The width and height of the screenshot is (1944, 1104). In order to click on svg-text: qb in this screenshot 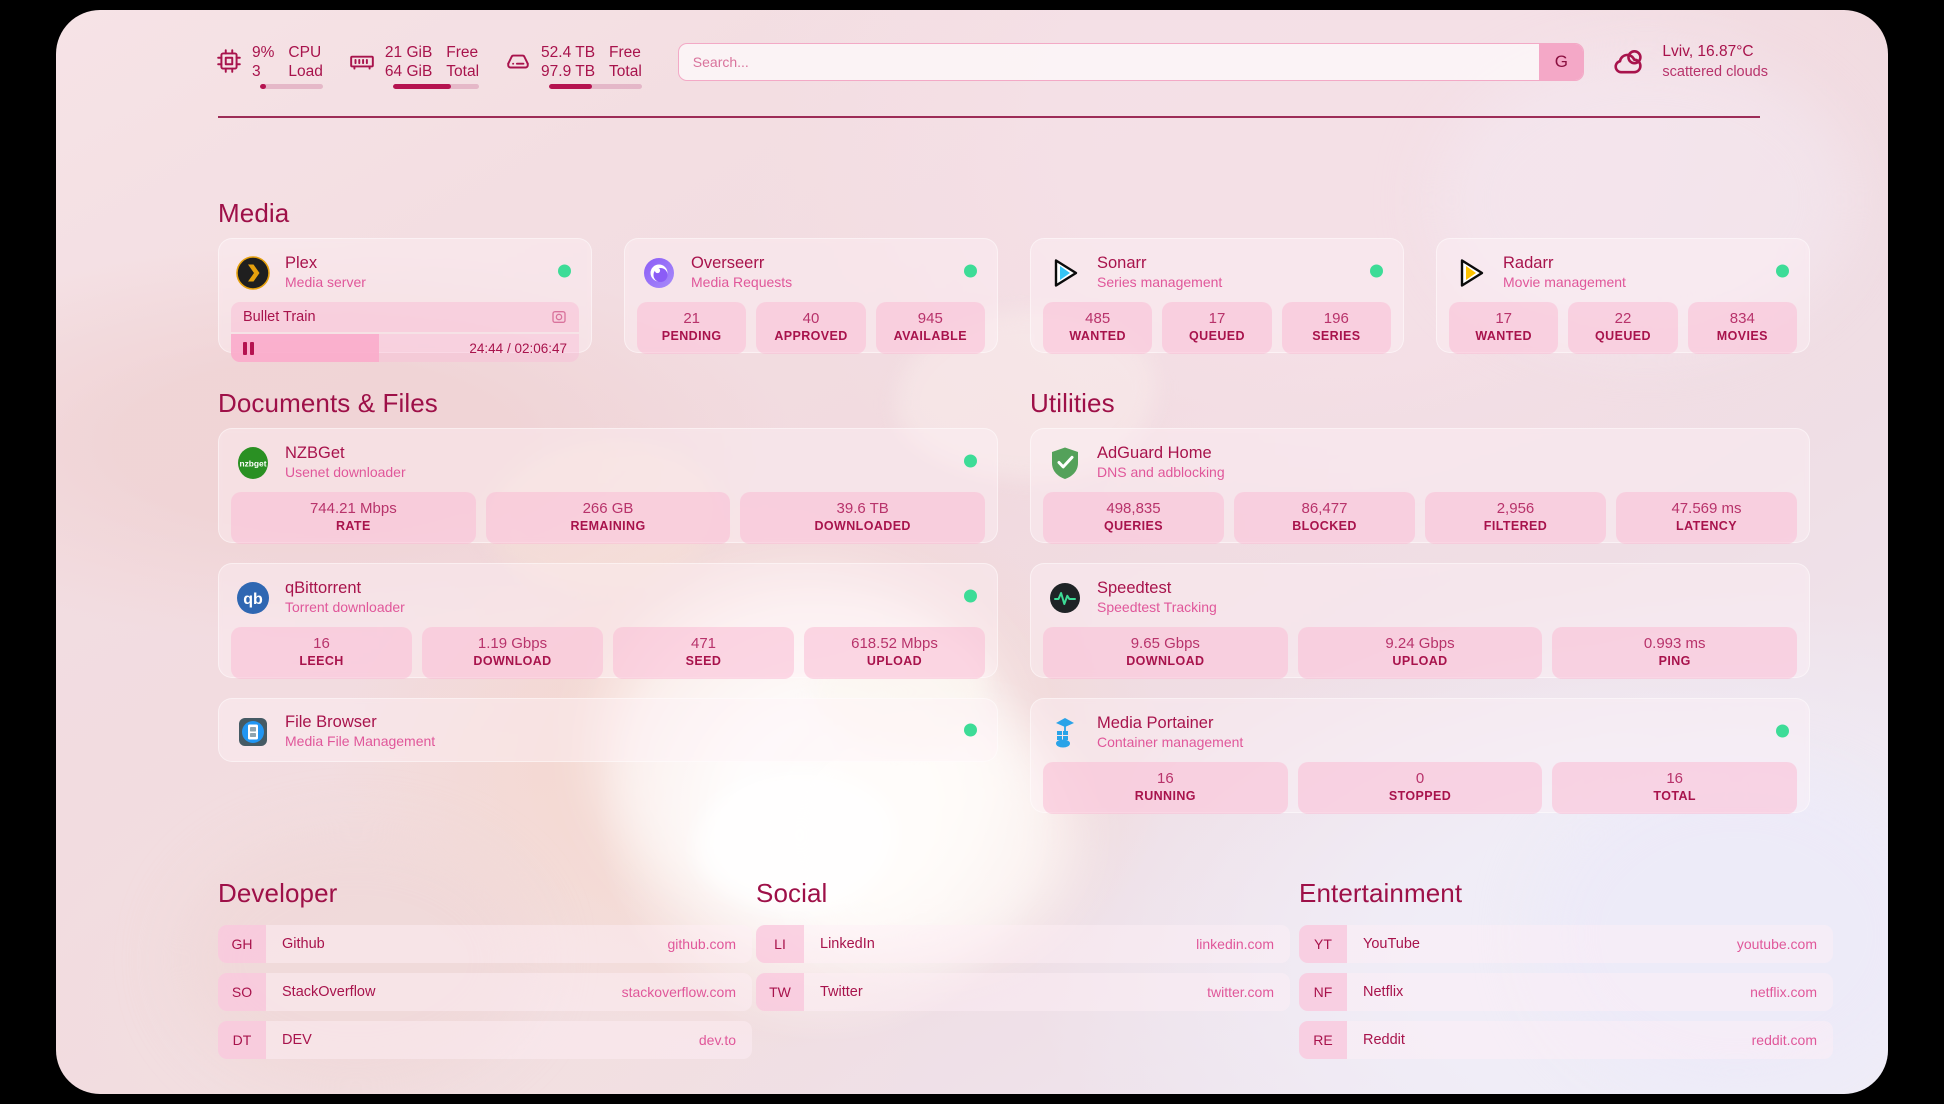, I will do `click(253, 599)`.